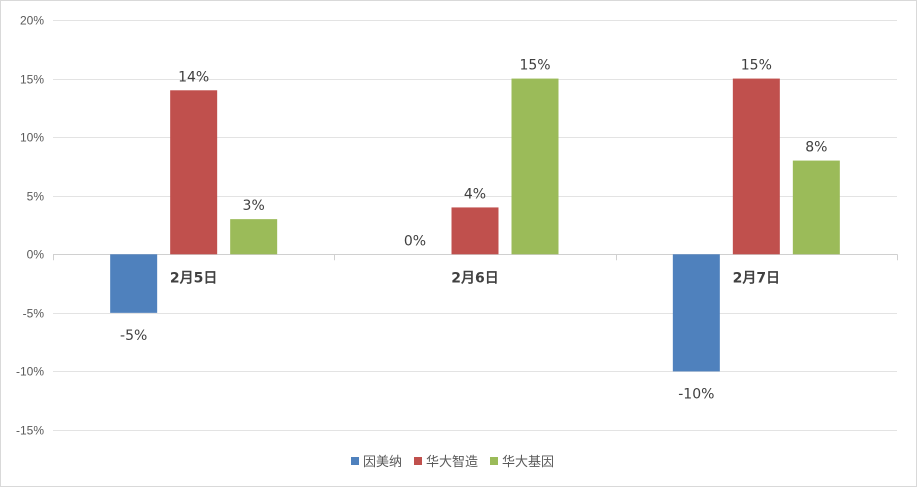  What do you see at coordinates (193, 77) in the screenshot?
I see `data-label: 14%` at bounding box center [193, 77].